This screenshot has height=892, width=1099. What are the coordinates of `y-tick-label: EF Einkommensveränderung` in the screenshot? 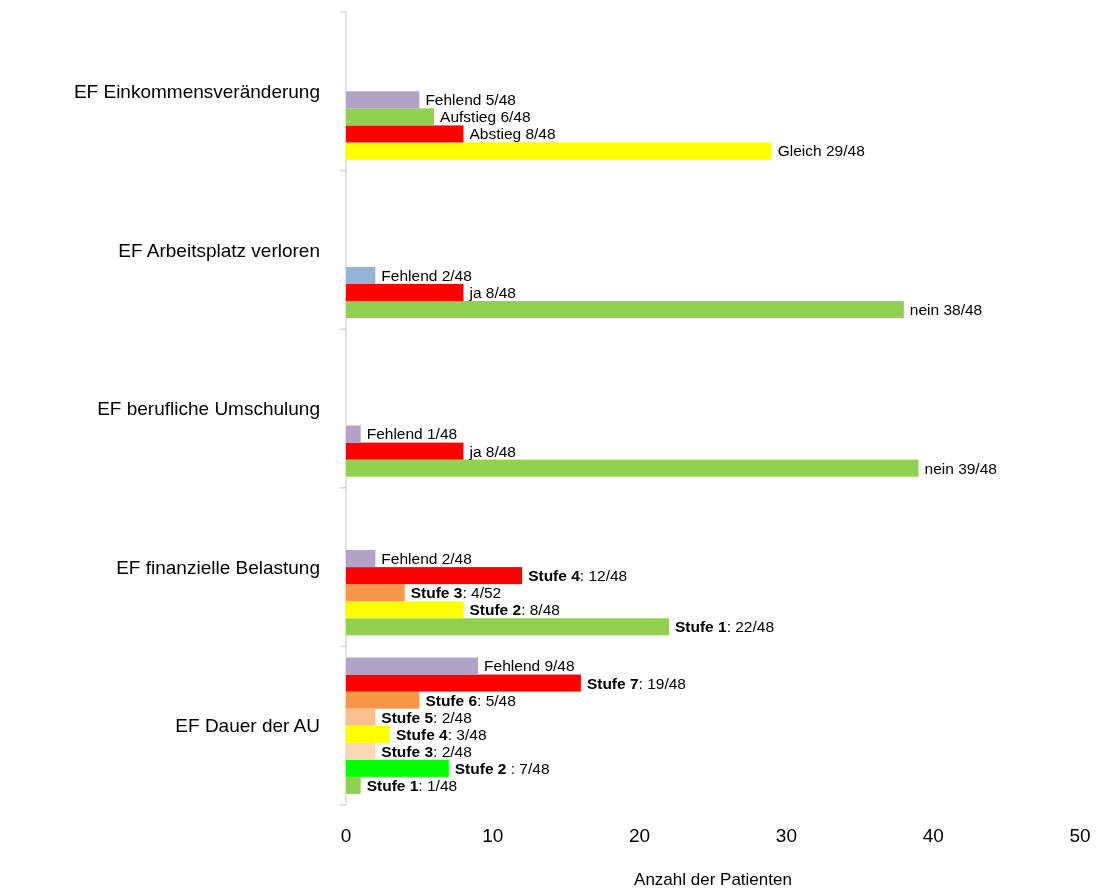 It's located at (196, 91).